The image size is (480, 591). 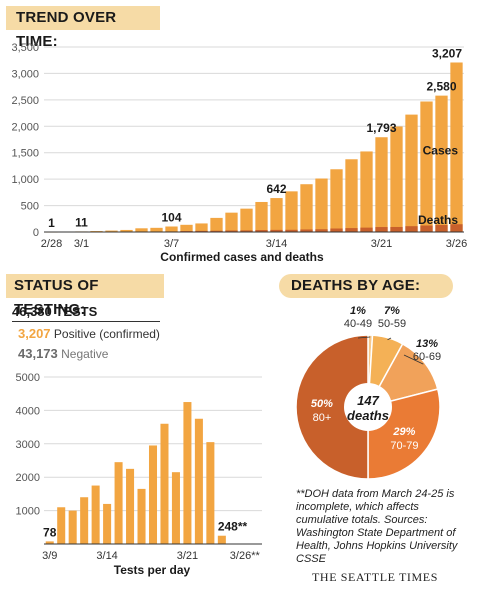 What do you see at coordinates (358, 311) in the screenshot?
I see `age-slice-percent: 1%` at bounding box center [358, 311].